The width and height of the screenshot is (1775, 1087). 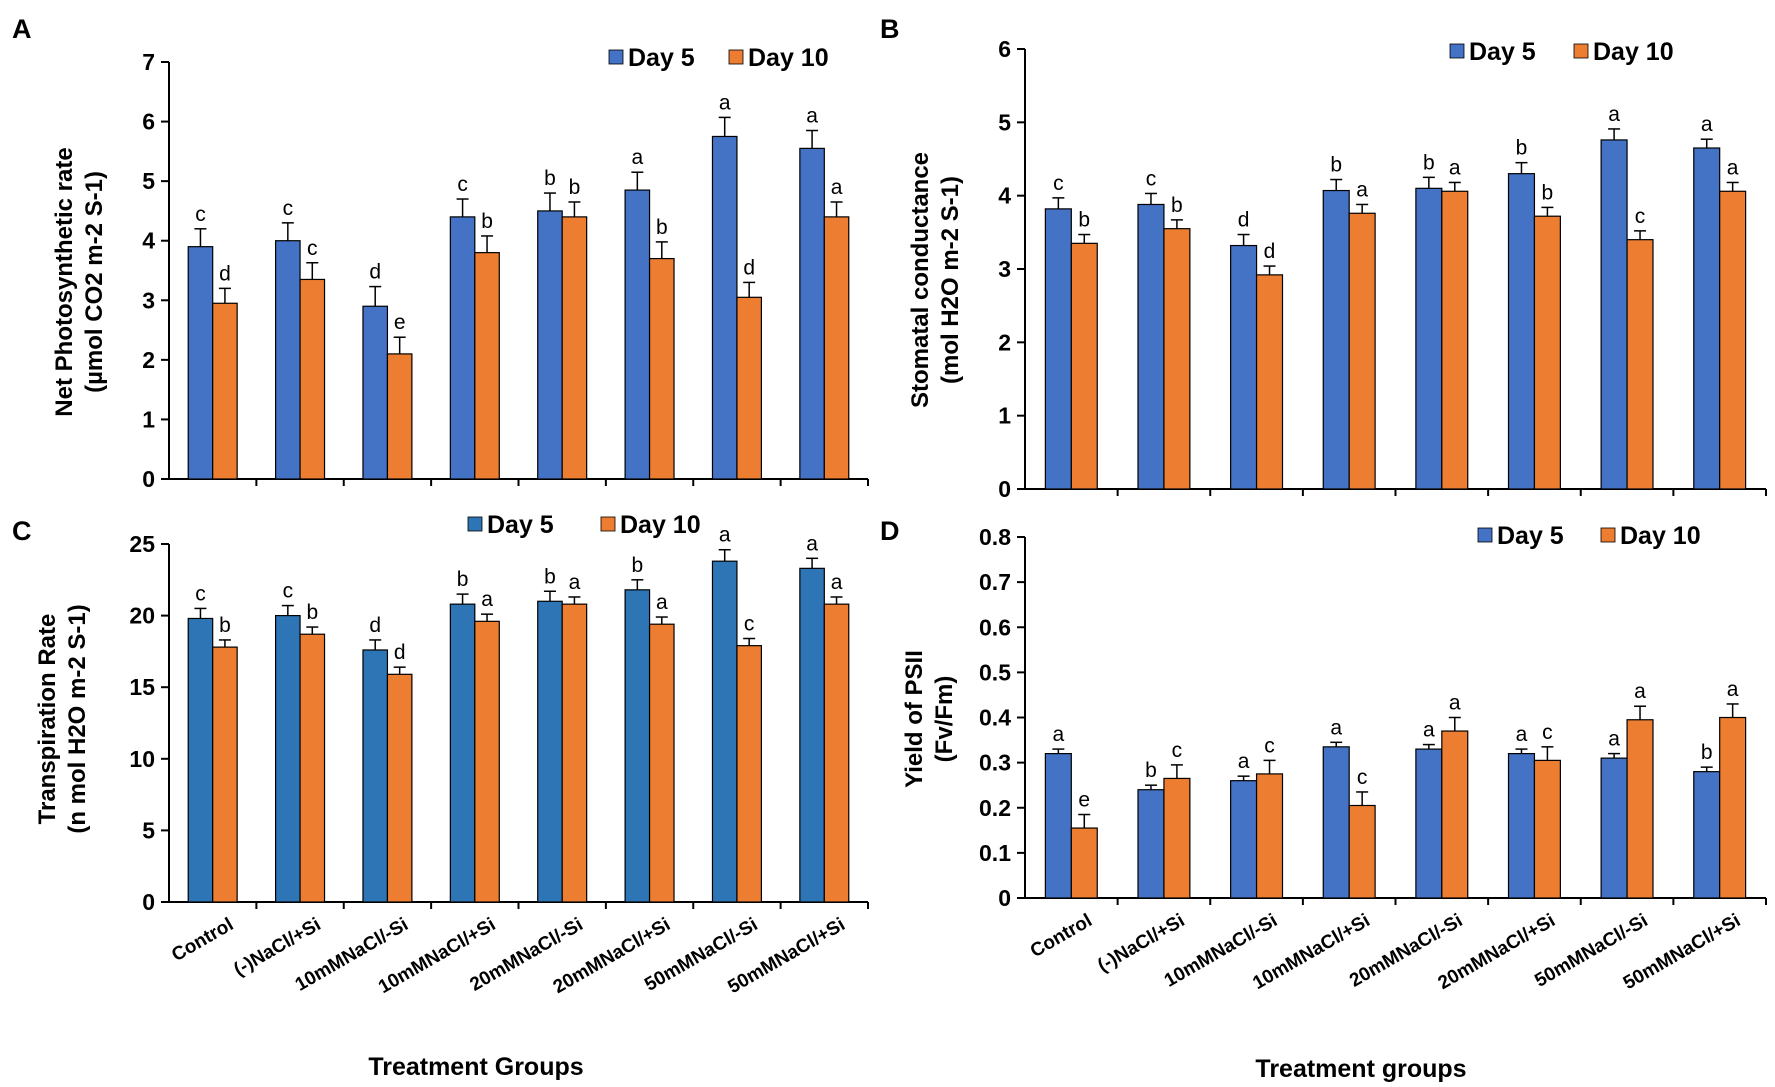 What do you see at coordinates (1360, 1069) in the screenshot?
I see `x-axis-title: Treatment groups` at bounding box center [1360, 1069].